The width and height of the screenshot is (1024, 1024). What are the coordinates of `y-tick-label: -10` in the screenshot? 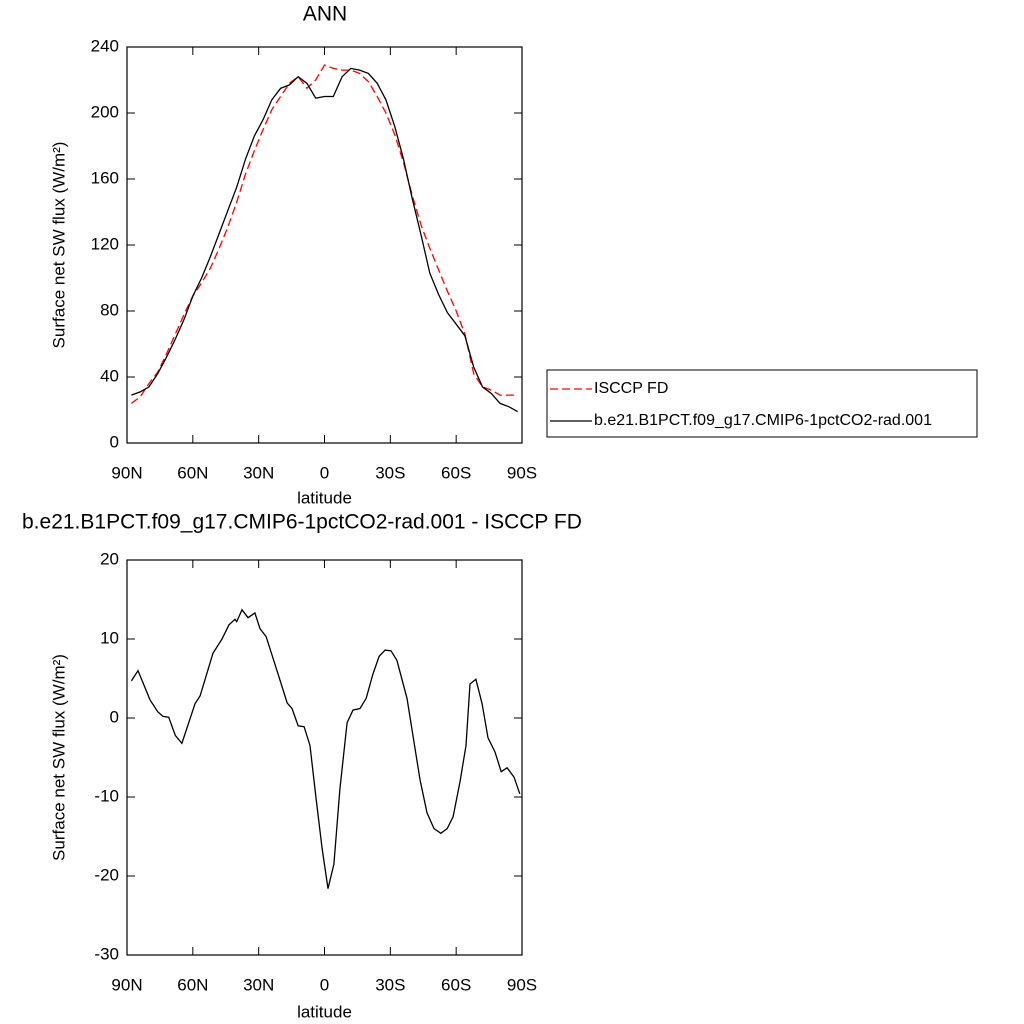 It's located at (106, 795).